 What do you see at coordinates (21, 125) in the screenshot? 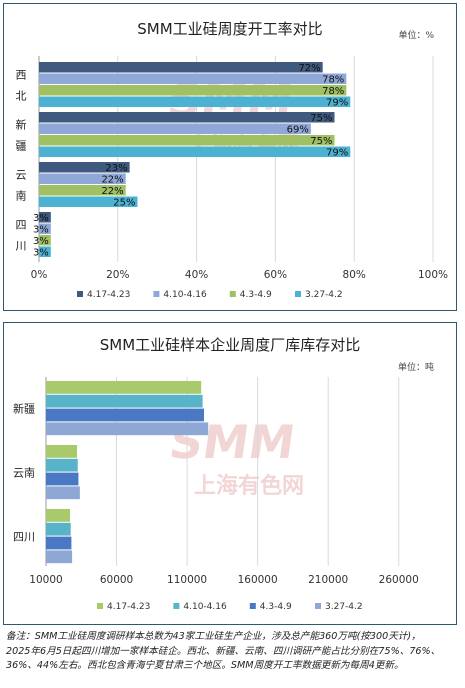
I see `category-label-新疆: 新` at bounding box center [21, 125].